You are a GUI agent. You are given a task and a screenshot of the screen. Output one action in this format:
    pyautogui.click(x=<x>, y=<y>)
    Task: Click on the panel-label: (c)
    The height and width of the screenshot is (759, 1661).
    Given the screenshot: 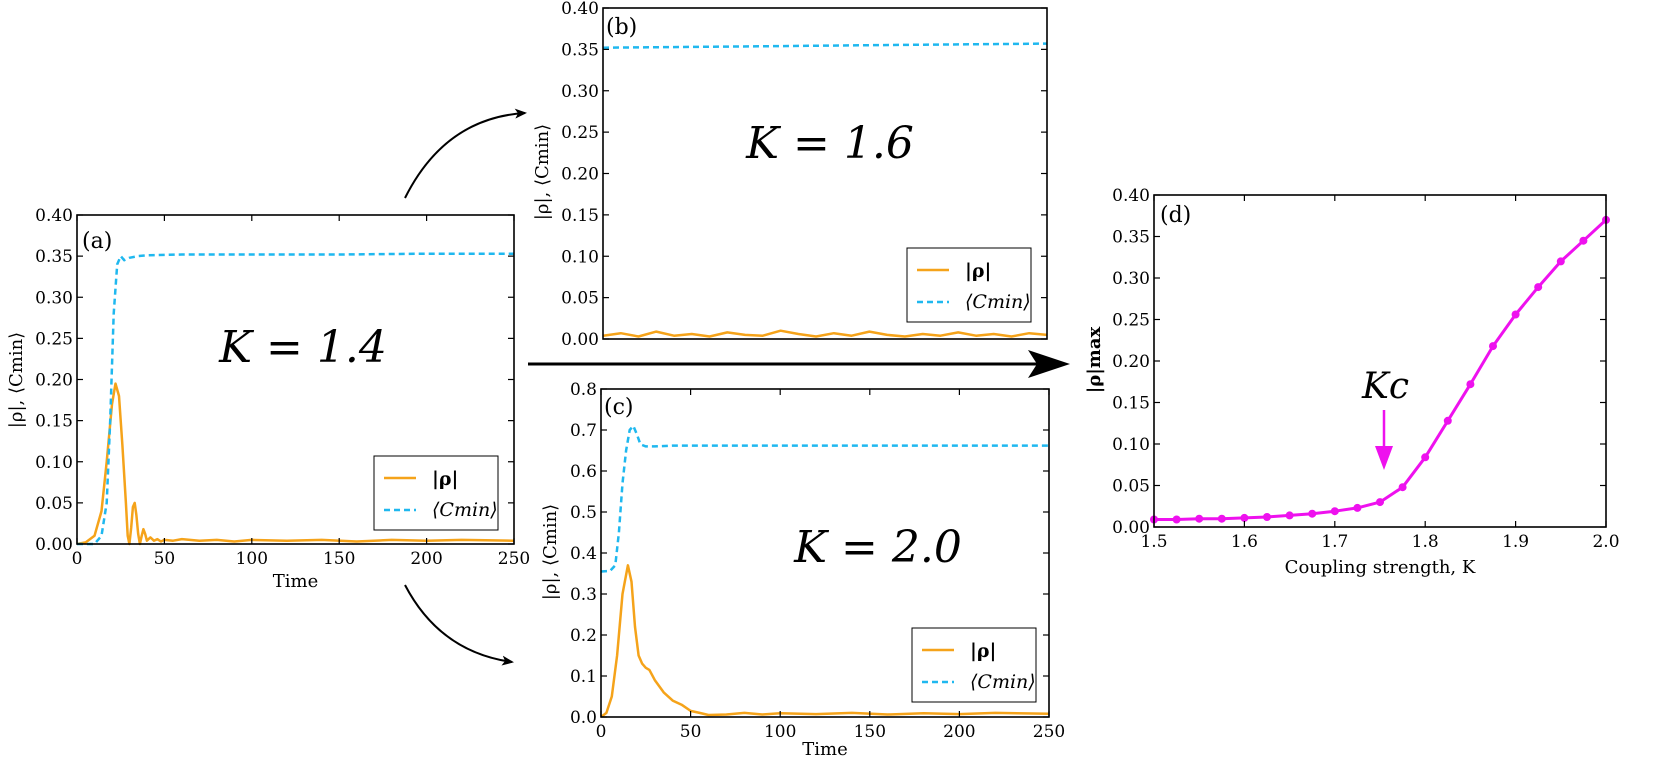 What is the action you would take?
    pyautogui.click(x=619, y=407)
    